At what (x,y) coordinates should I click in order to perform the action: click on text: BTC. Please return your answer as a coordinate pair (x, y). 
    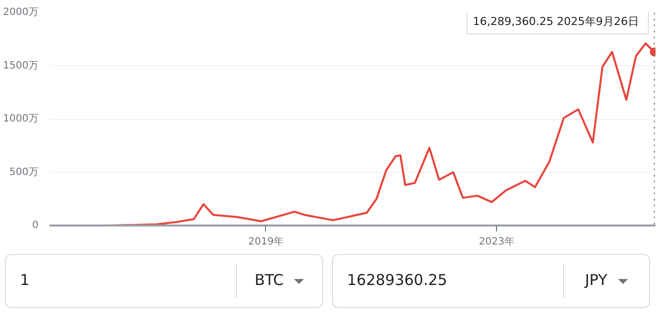
    Looking at the image, I should click on (269, 281).